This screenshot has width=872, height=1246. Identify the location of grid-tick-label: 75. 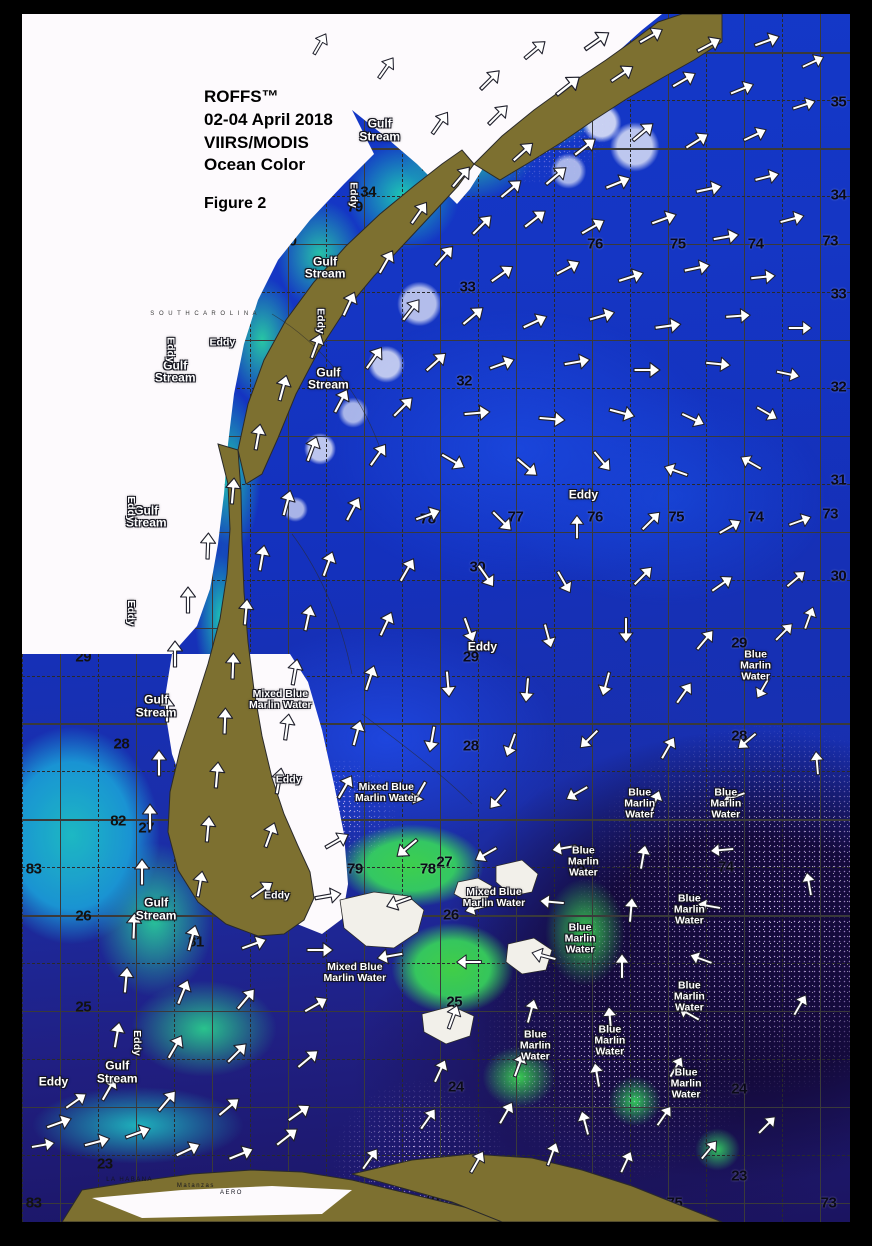
(674, 1203).